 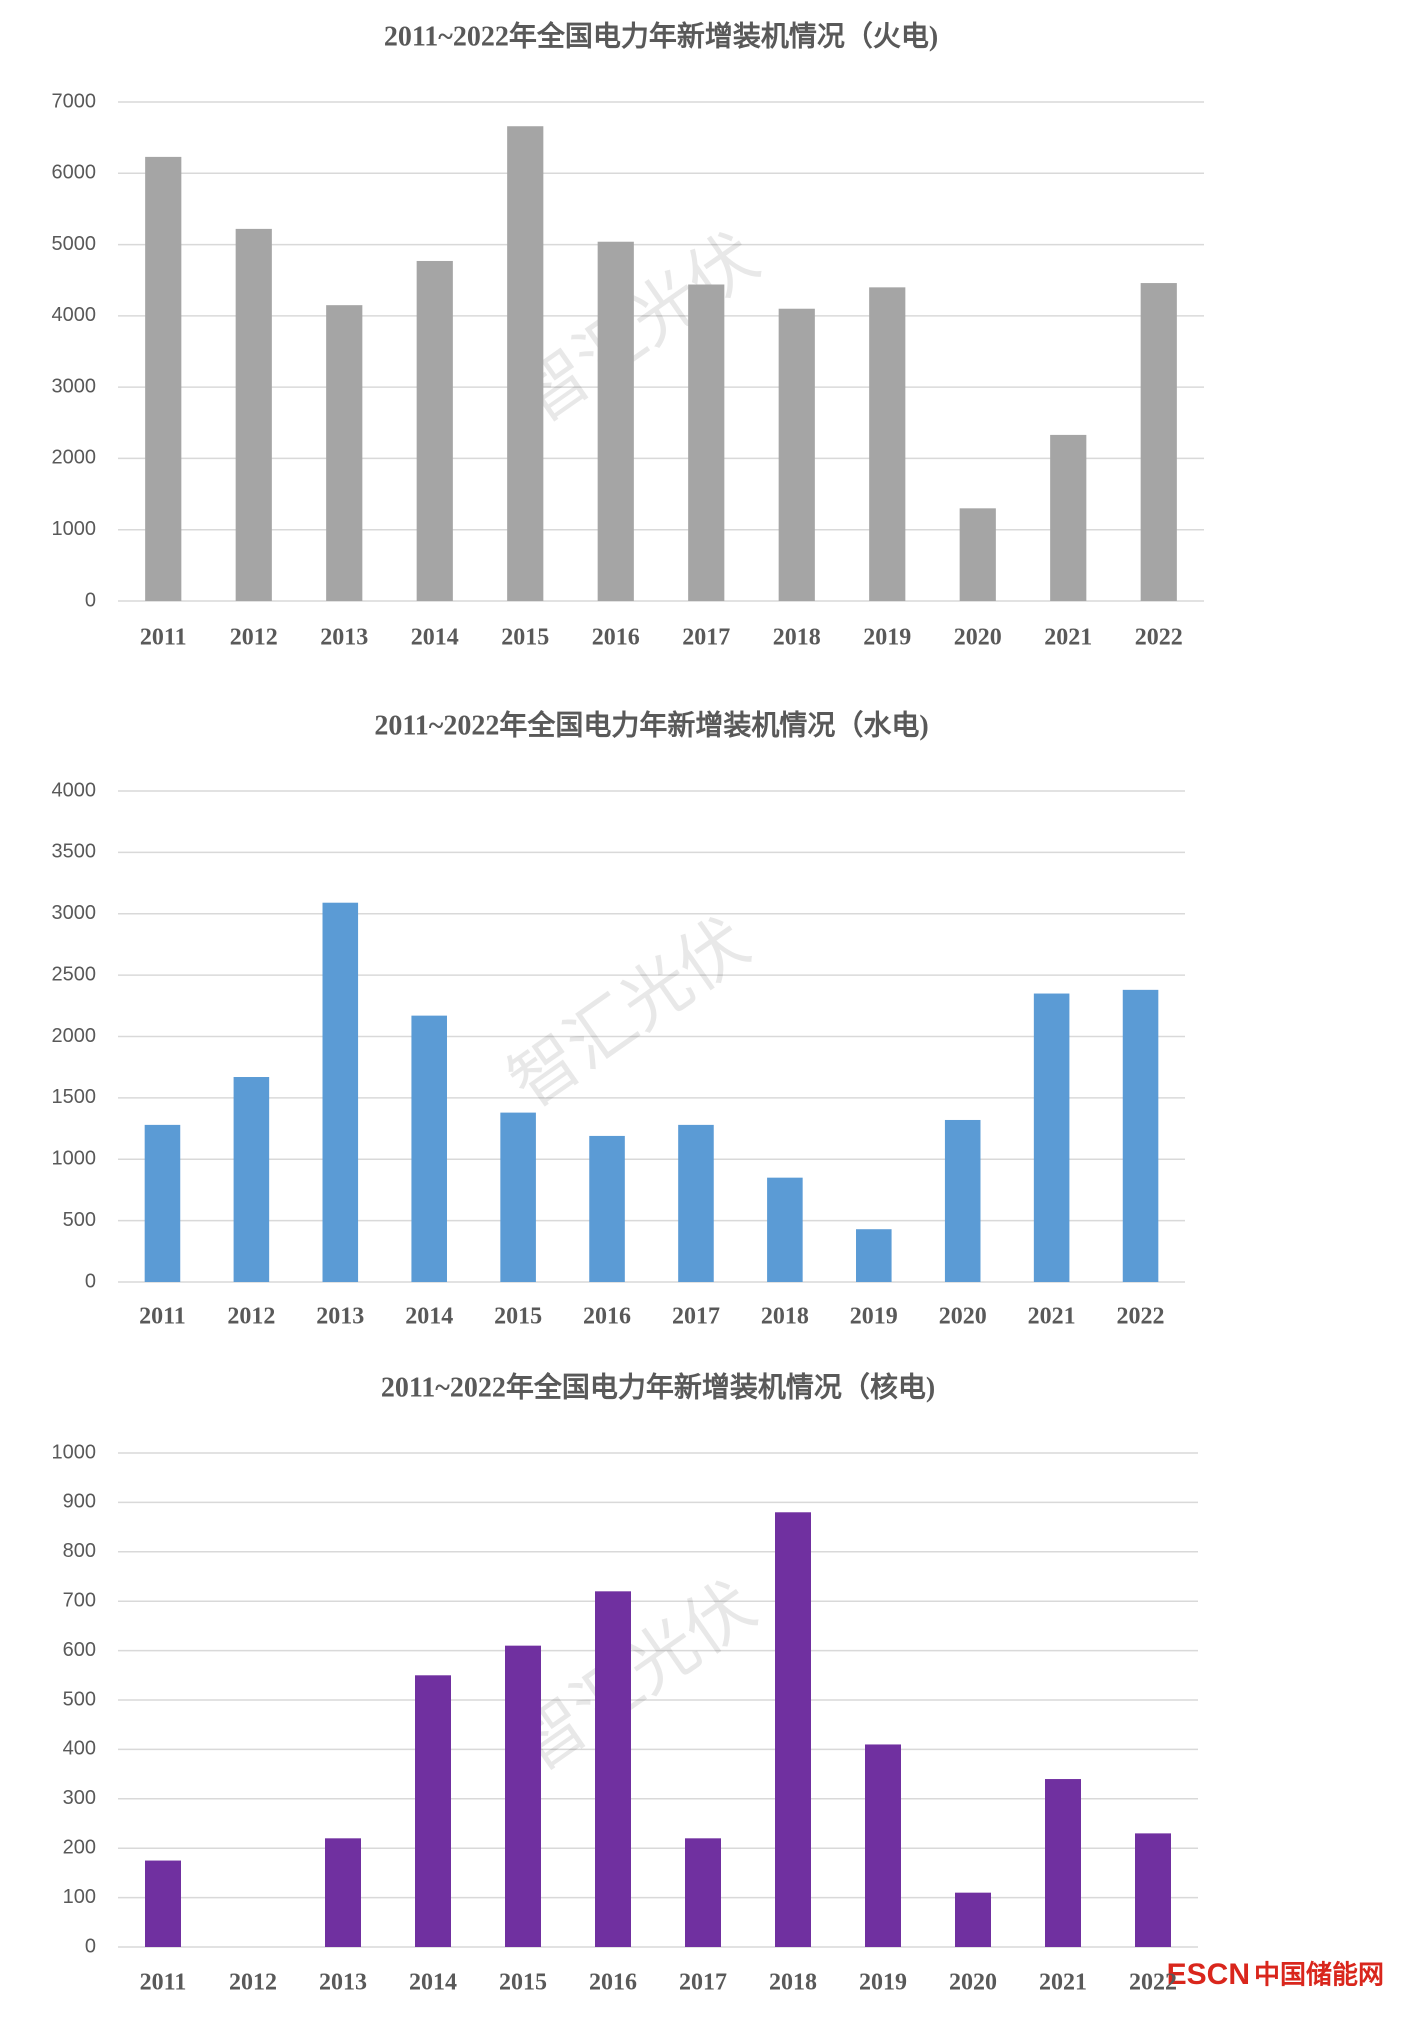 What do you see at coordinates (79, 1551) in the screenshot?
I see `y-tick-label: 800` at bounding box center [79, 1551].